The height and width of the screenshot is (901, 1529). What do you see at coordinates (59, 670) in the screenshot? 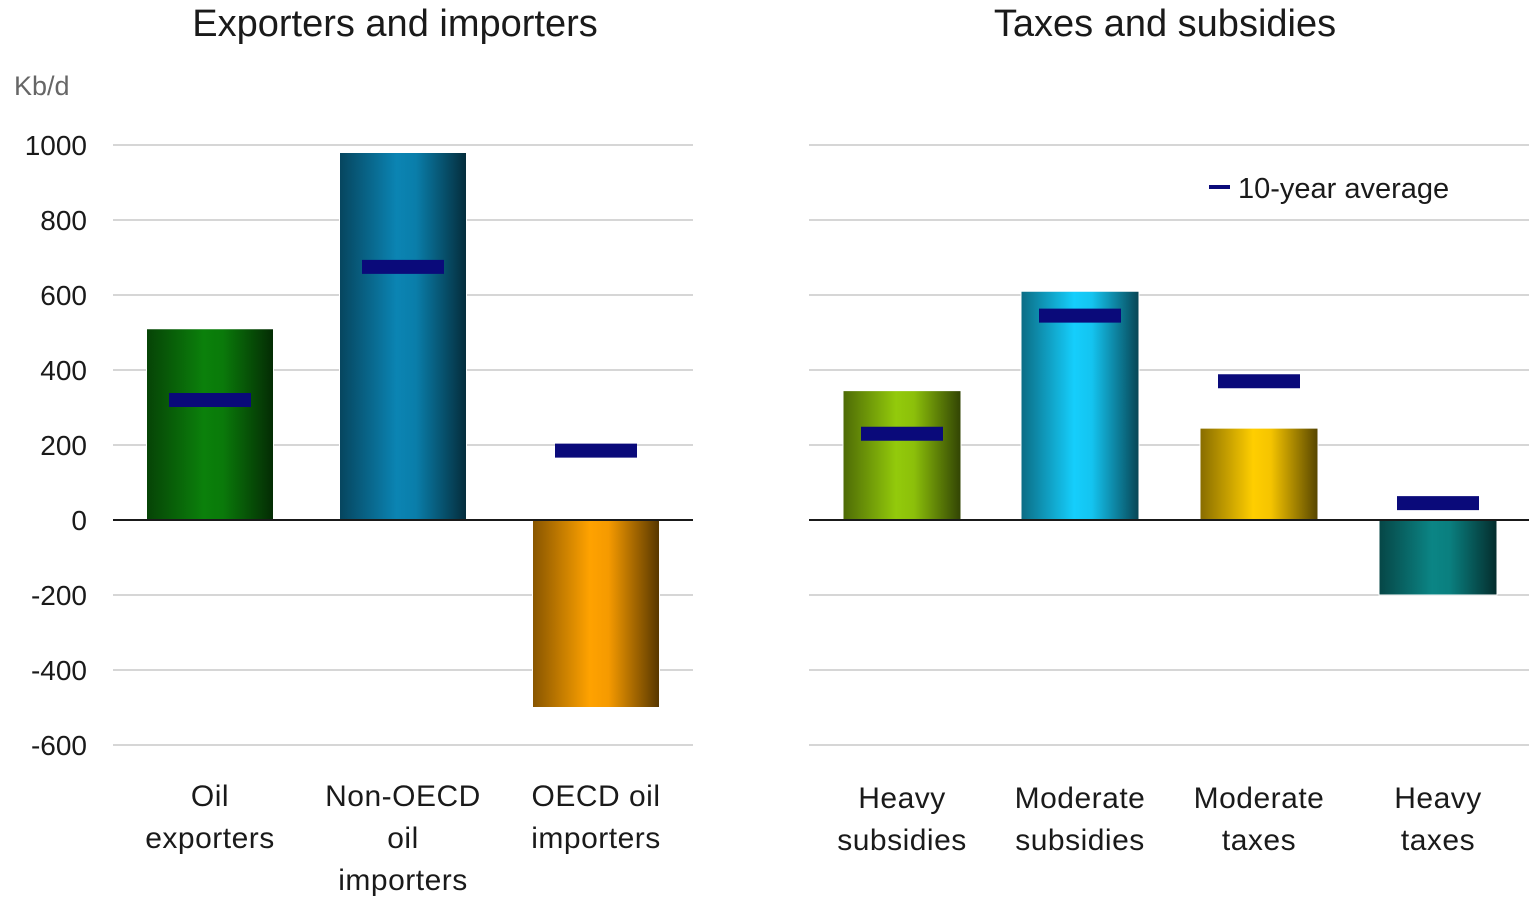
I see `y-tick-label: -400` at bounding box center [59, 670].